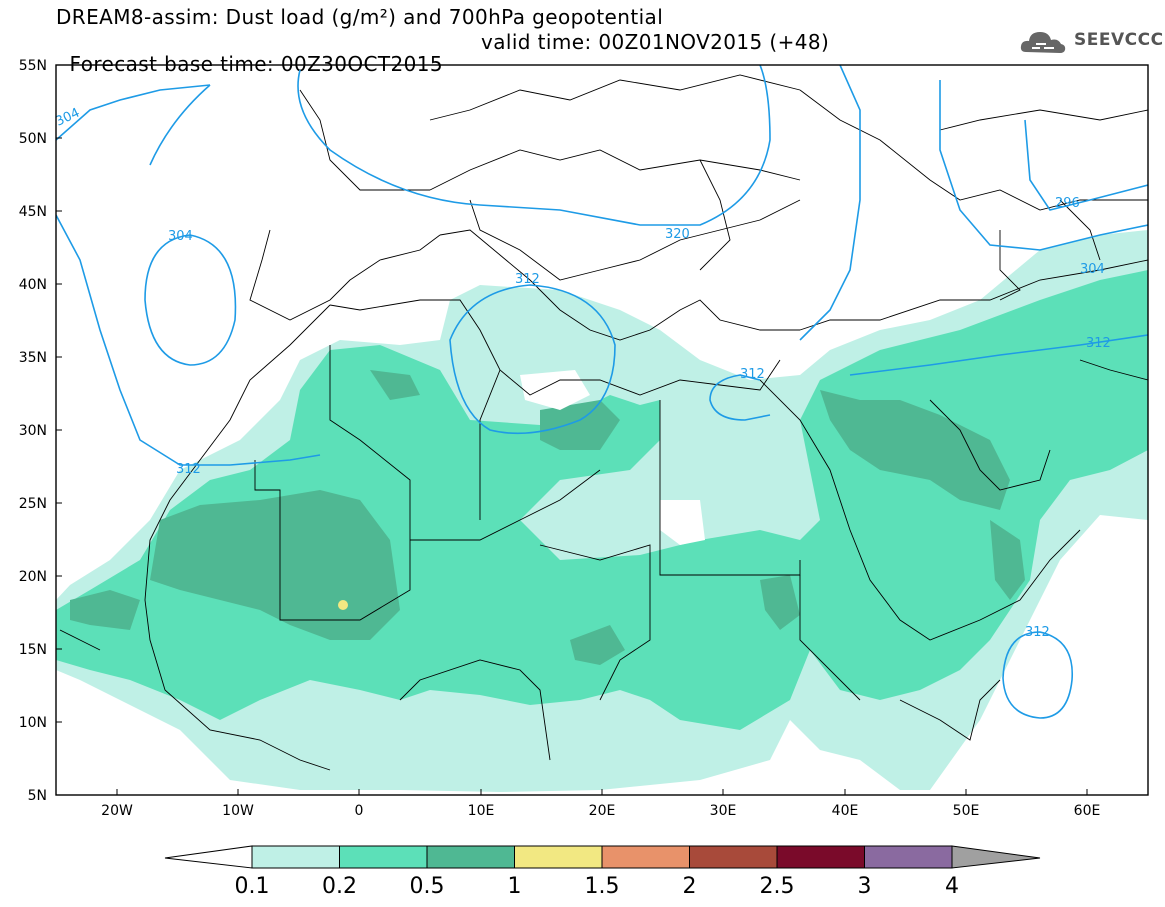 Image resolution: width=1165 pixels, height=907 pixels. I want to click on colorbar-label: 1, so click(515, 886).